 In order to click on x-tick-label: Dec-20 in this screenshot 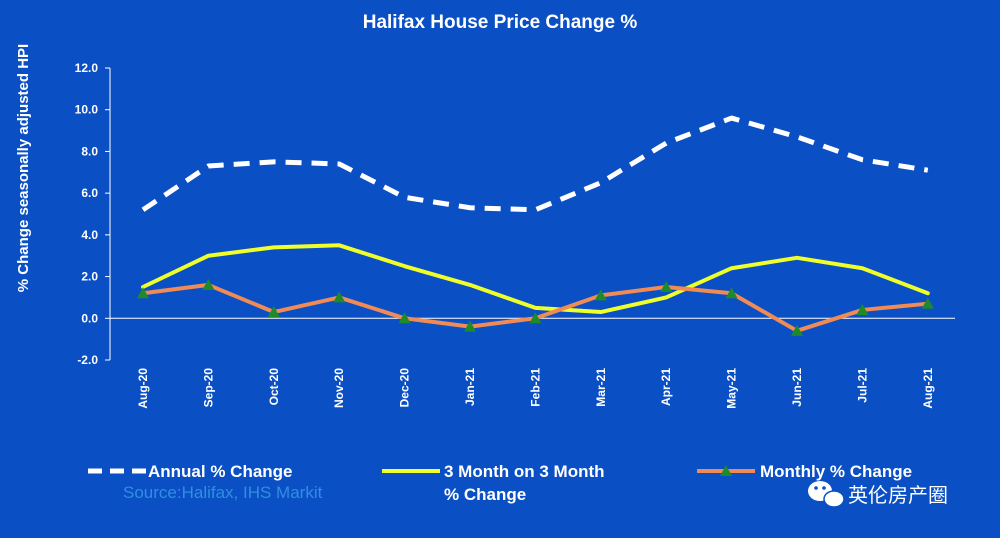, I will do `click(405, 388)`.